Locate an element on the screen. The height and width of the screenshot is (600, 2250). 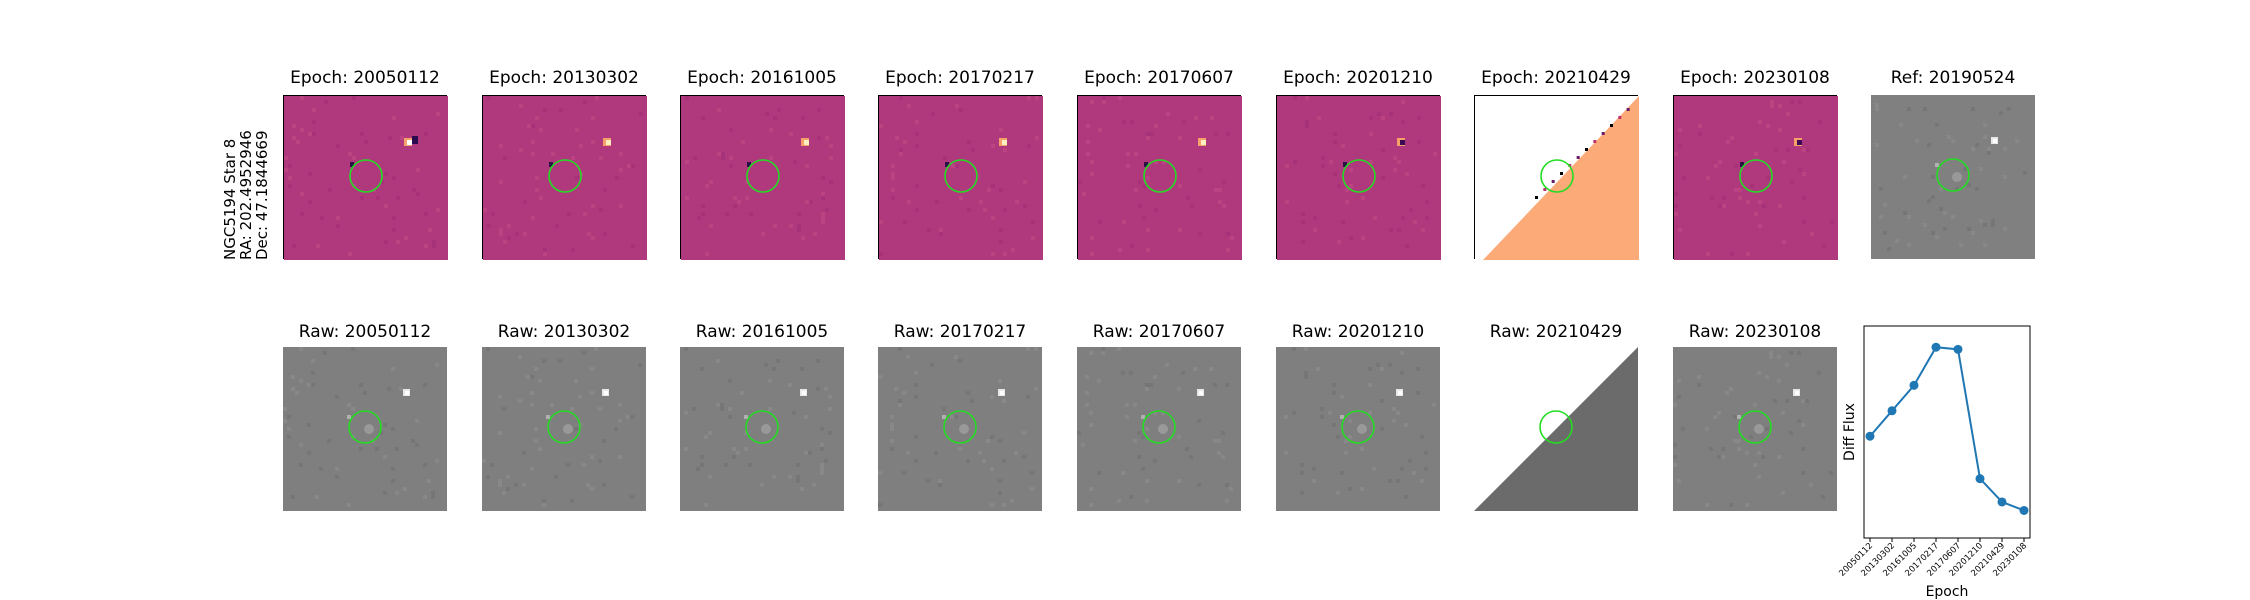
diff-title: Epoch: 20161005 is located at coordinates (762, 78).